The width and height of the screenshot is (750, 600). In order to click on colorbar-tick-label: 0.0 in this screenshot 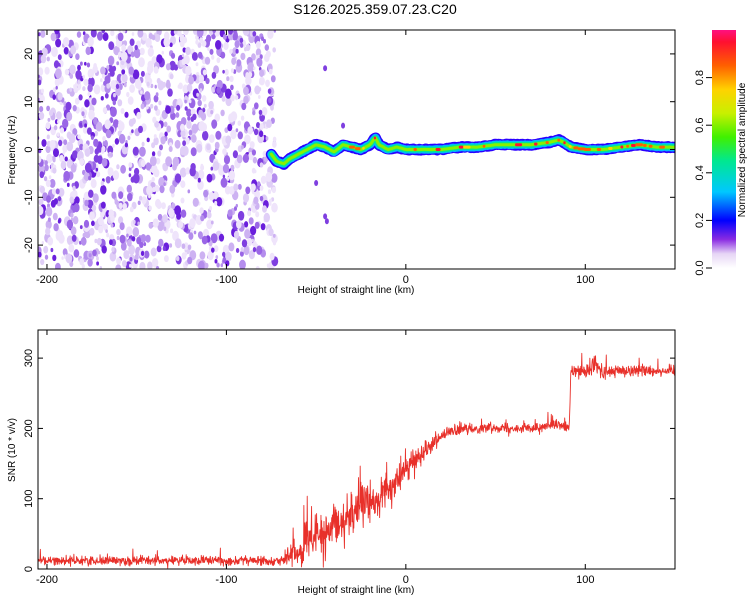, I will do `click(700, 267)`.